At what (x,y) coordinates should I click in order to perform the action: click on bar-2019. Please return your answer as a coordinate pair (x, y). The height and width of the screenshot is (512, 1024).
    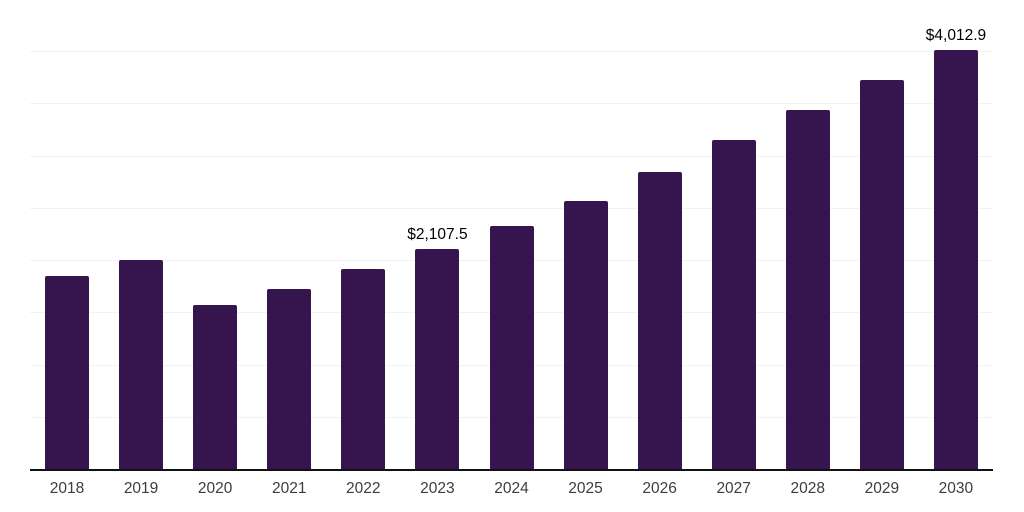
    Looking at the image, I should click on (141, 364).